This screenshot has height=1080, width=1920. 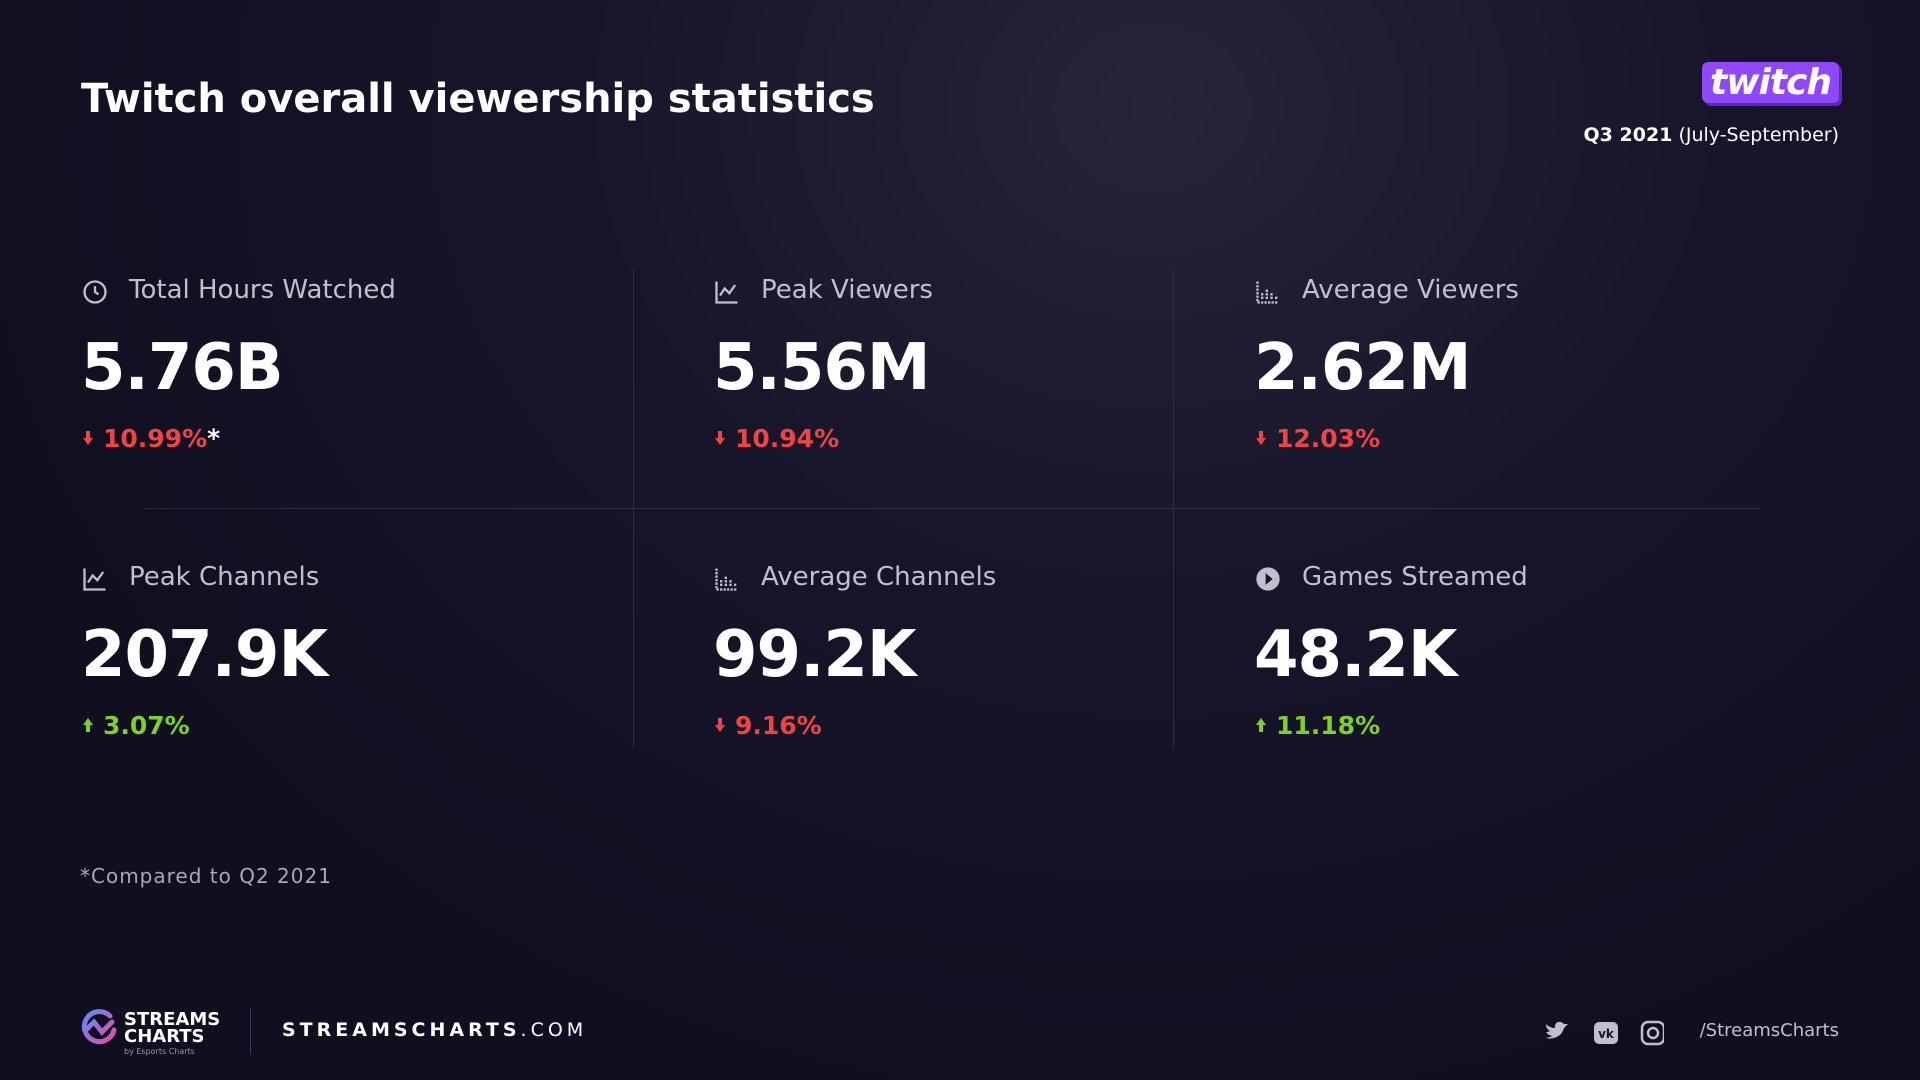 I want to click on change-marker: *, so click(x=214, y=438).